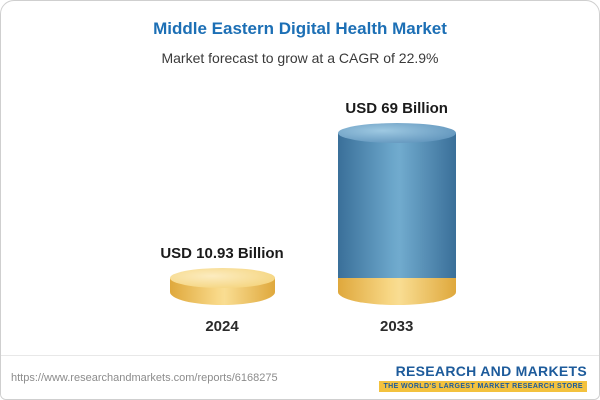  Describe the element at coordinates (300, 28) in the screenshot. I see `chart-title: Middle Eastern Digital Health Market` at that location.